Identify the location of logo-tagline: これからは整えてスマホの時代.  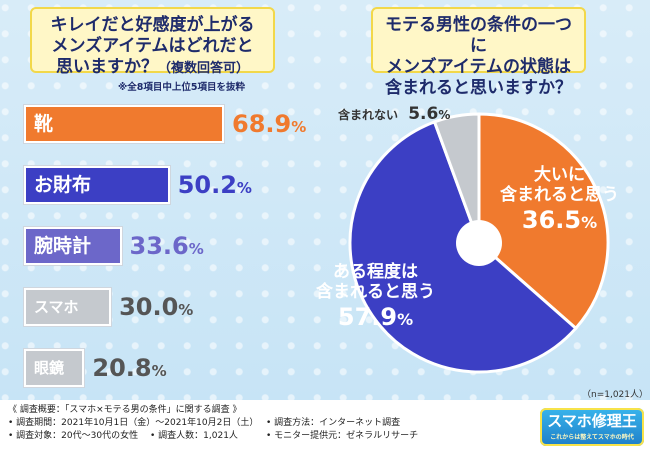
(592, 437).